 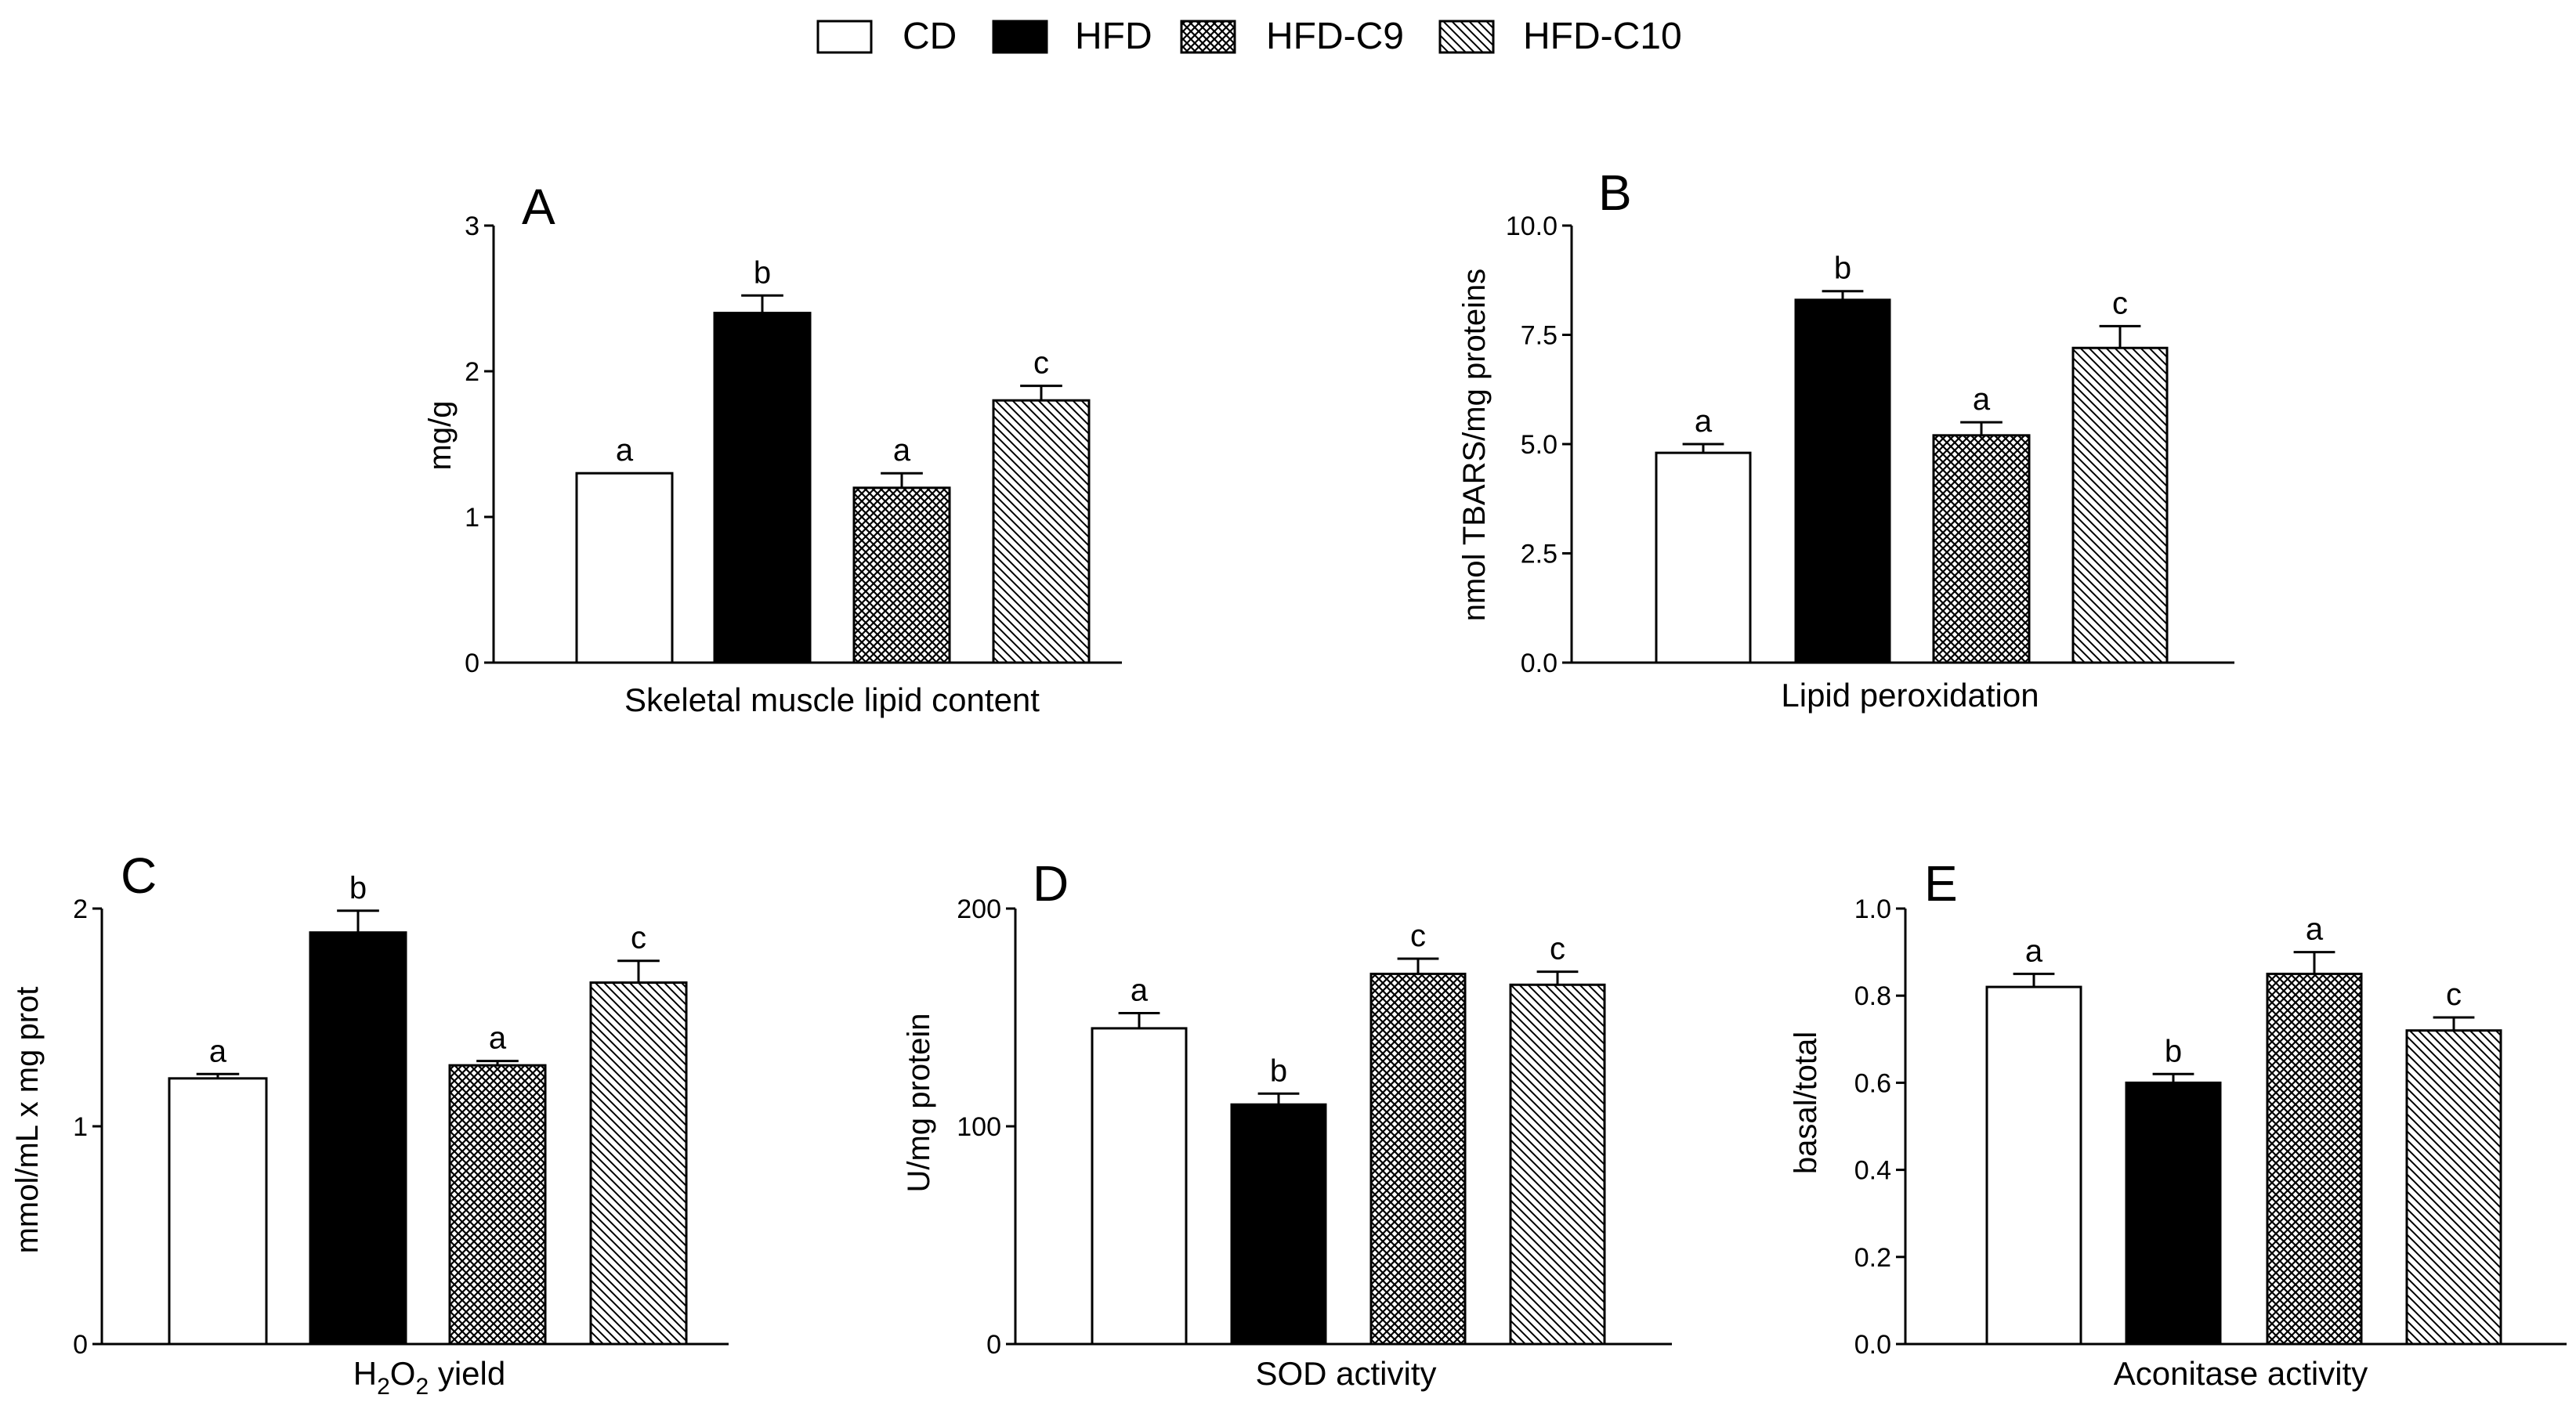 I want to click on panel-a-significance-label: b, so click(x=762, y=272).